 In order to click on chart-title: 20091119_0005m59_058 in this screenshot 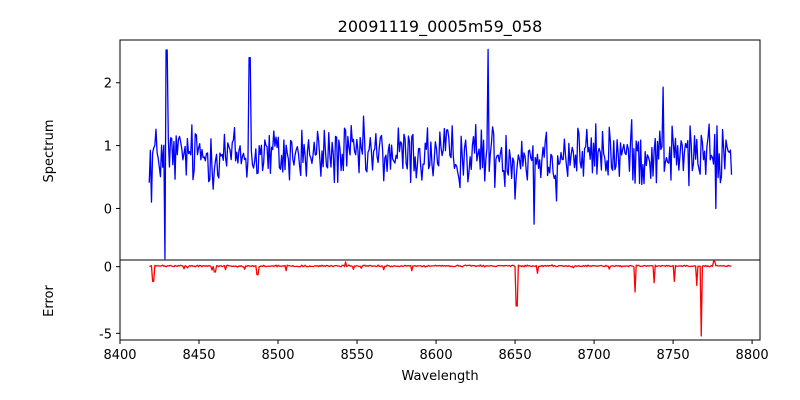, I will do `click(440, 27)`.